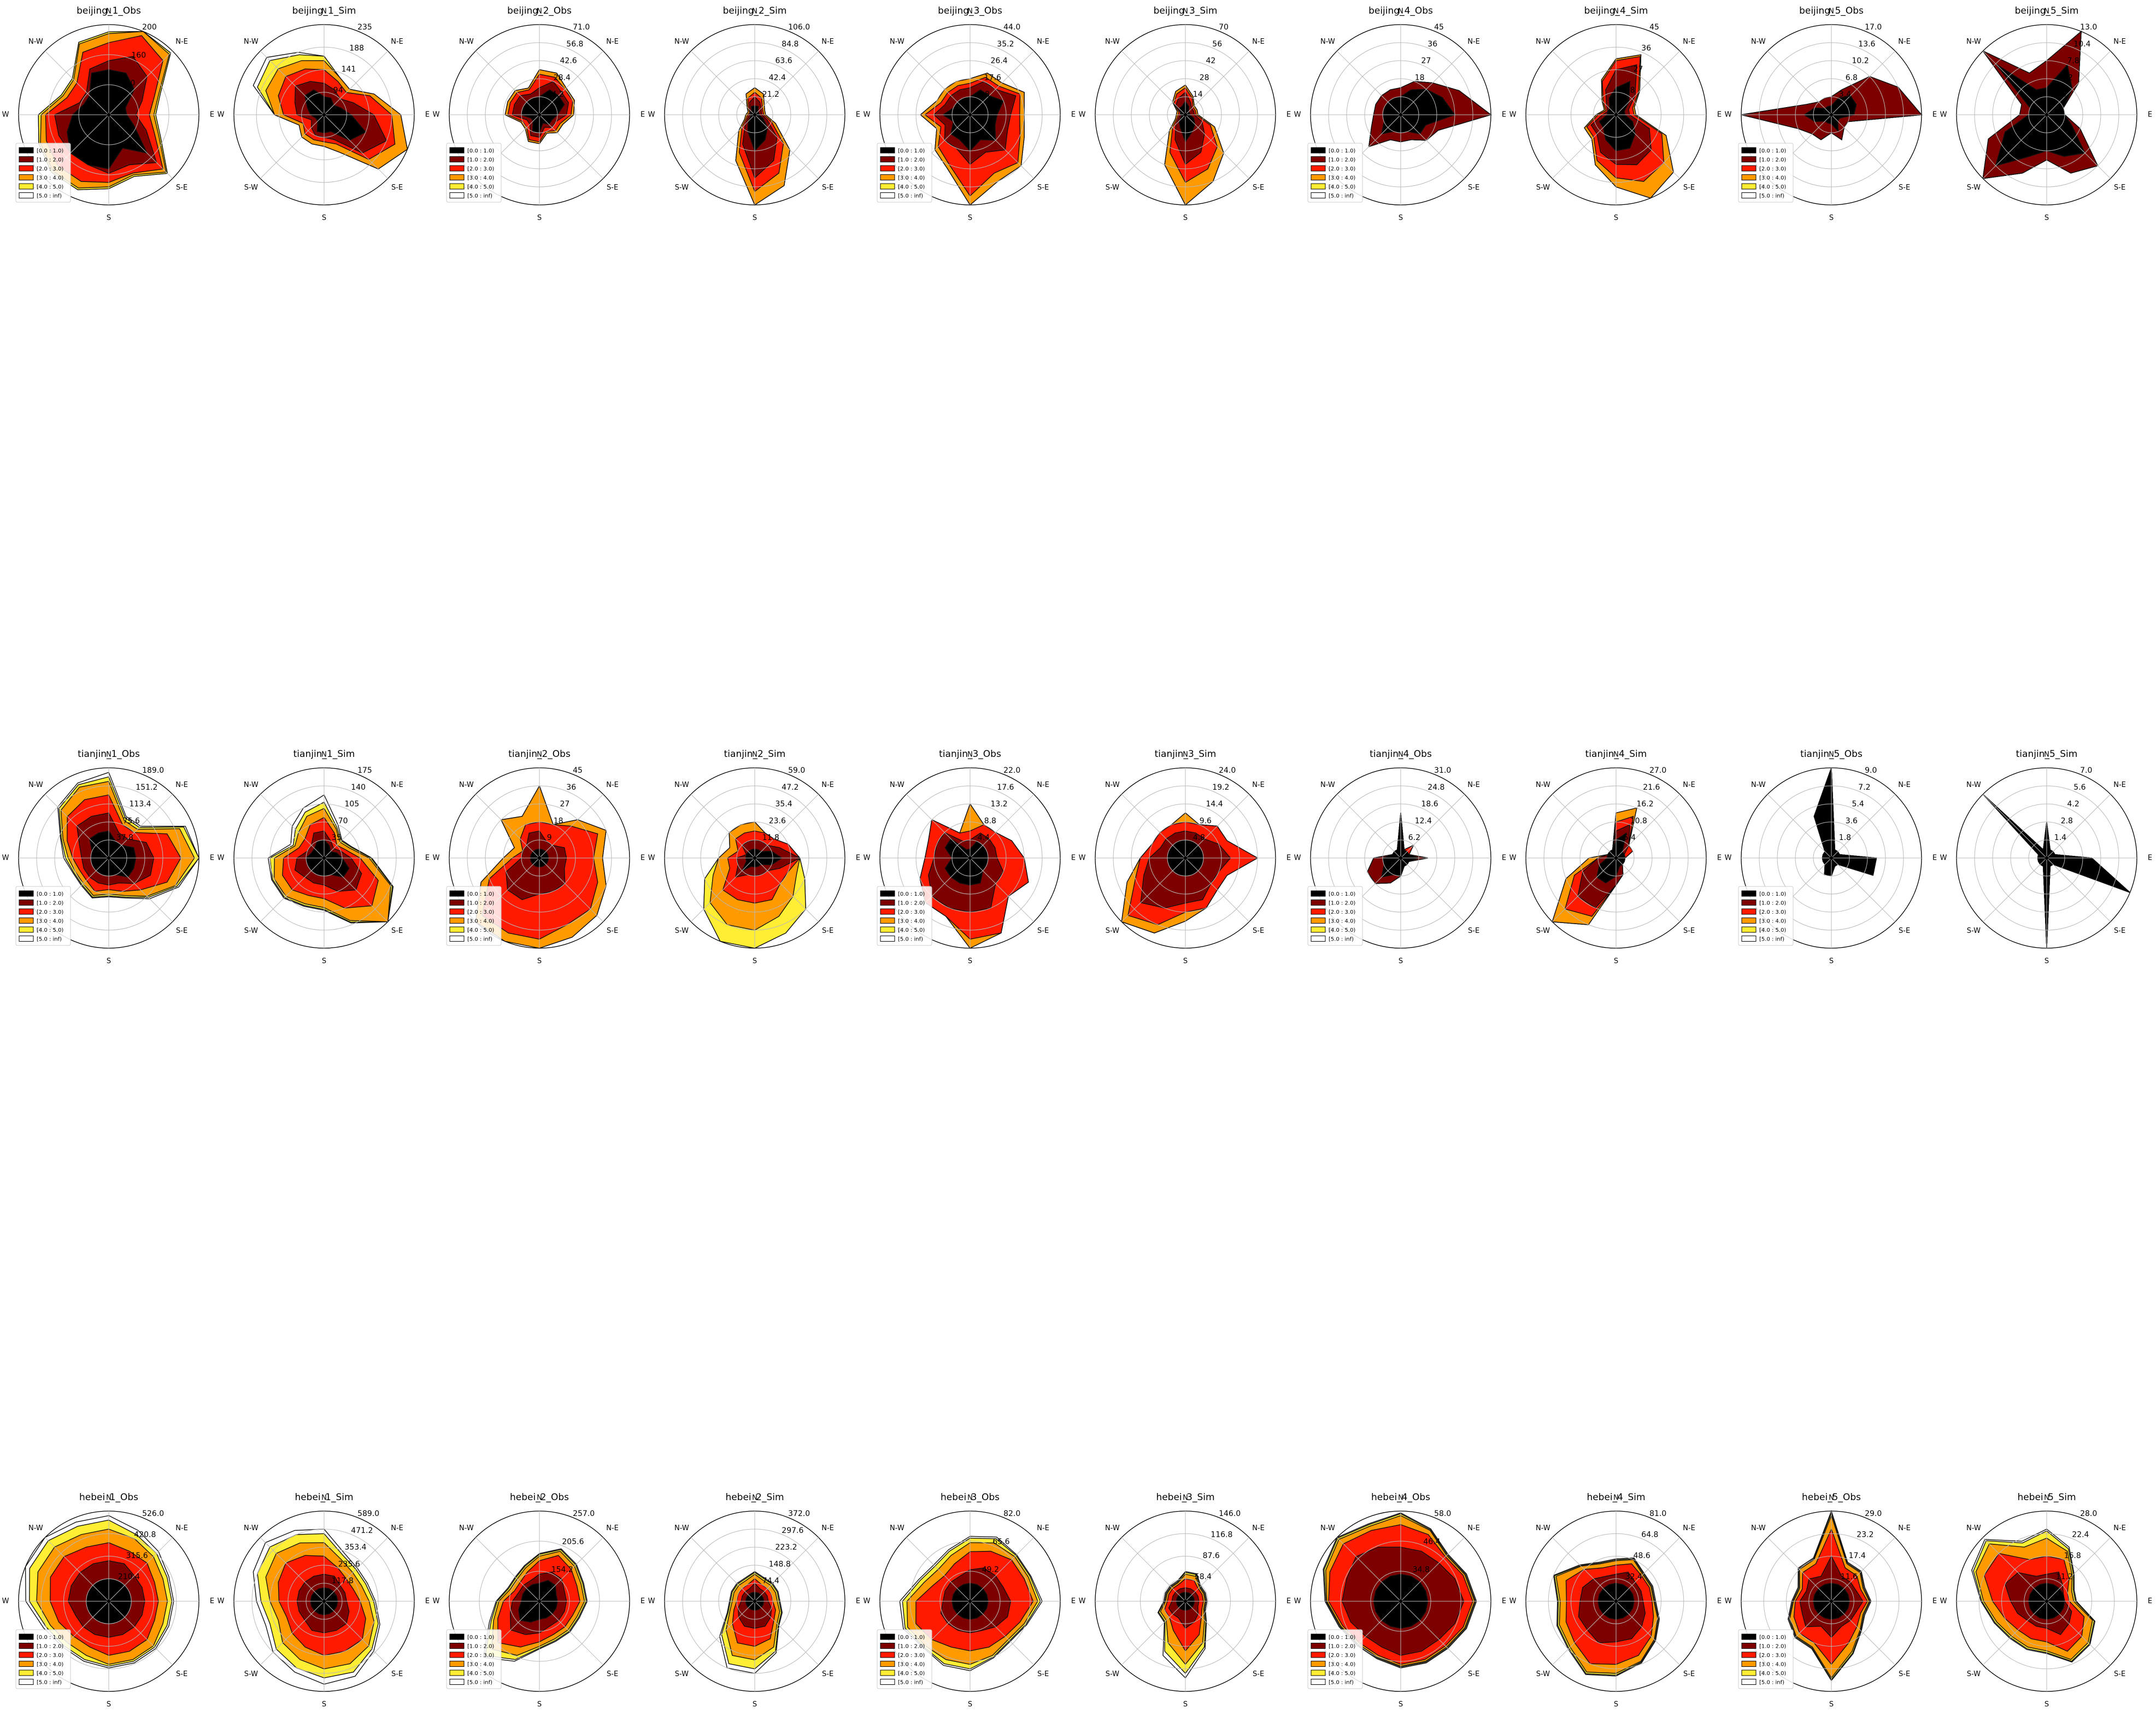 Image resolution: width=2156 pixels, height=1710 pixels. Describe the element at coordinates (770, 837) in the screenshot. I see `radial-tick-label: 11.8` at that location.